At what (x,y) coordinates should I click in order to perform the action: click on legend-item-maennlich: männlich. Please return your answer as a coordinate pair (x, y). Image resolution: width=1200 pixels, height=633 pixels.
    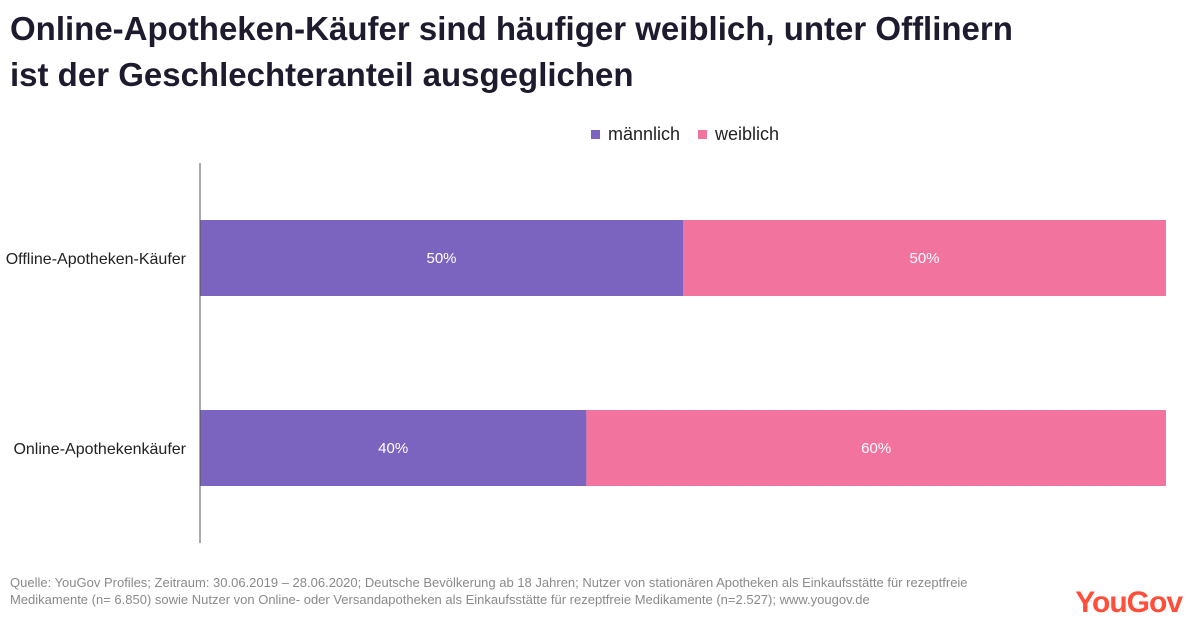
    Looking at the image, I should click on (635, 134).